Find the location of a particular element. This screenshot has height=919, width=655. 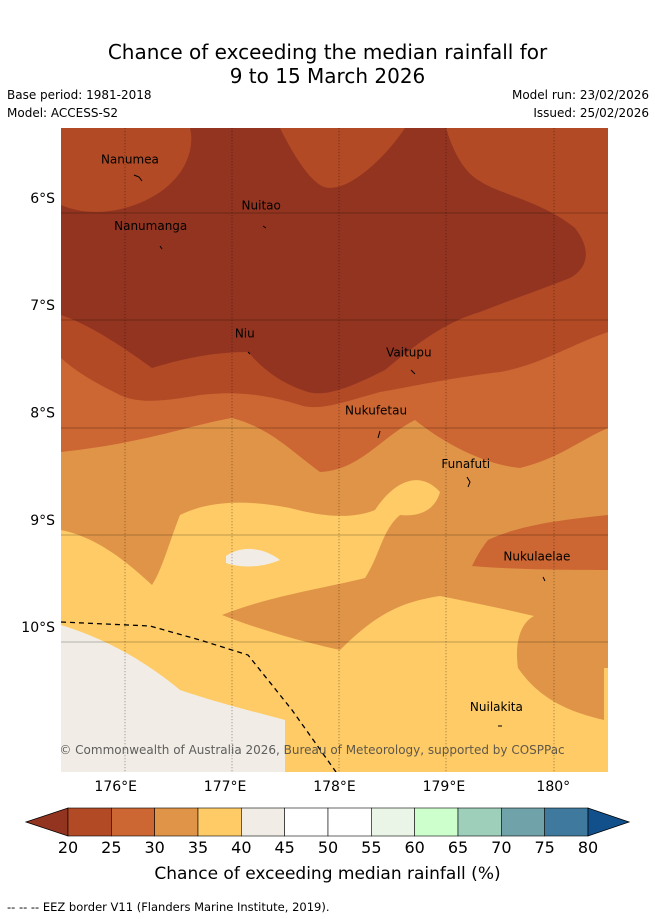

y-axis: 6°S 7°S 8°S 9°S 10°S is located at coordinates (38, 413).